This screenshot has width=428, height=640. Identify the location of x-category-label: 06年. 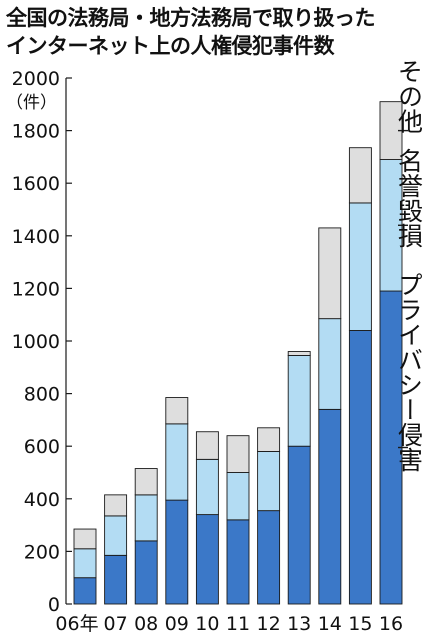
(76, 624).